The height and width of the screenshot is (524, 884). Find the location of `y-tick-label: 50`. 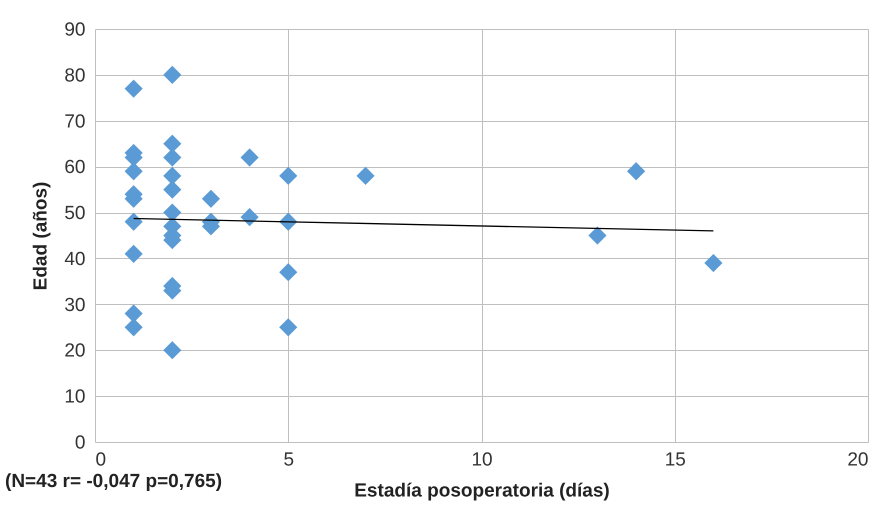

y-tick-label: 50 is located at coordinates (75, 213).